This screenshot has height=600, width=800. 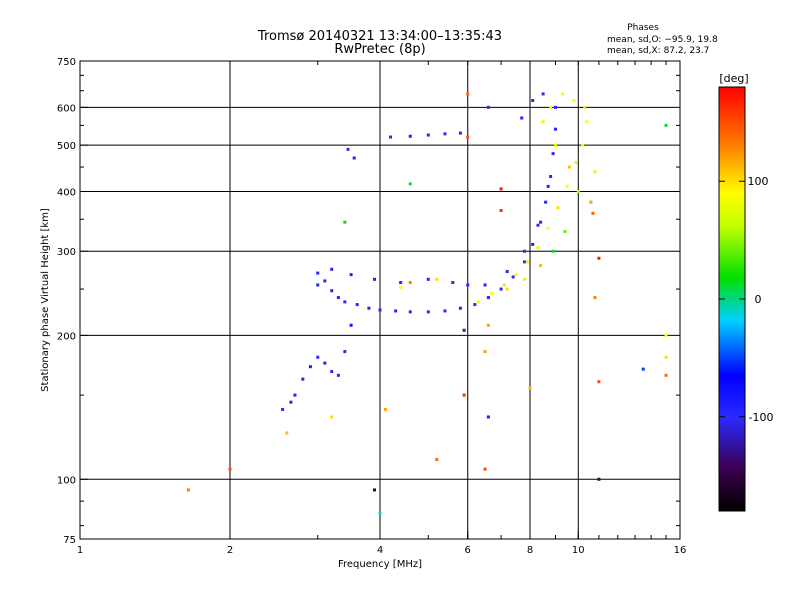 What do you see at coordinates (66, 62) in the screenshot?
I see `y-tick-label: 750` at bounding box center [66, 62].